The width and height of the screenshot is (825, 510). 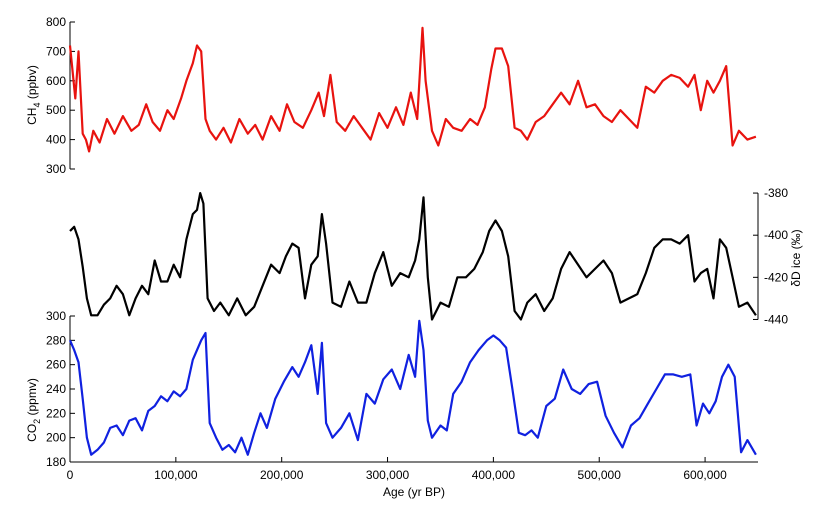 I want to click on methane-axis-title-main: CH, so click(x=32, y=116).